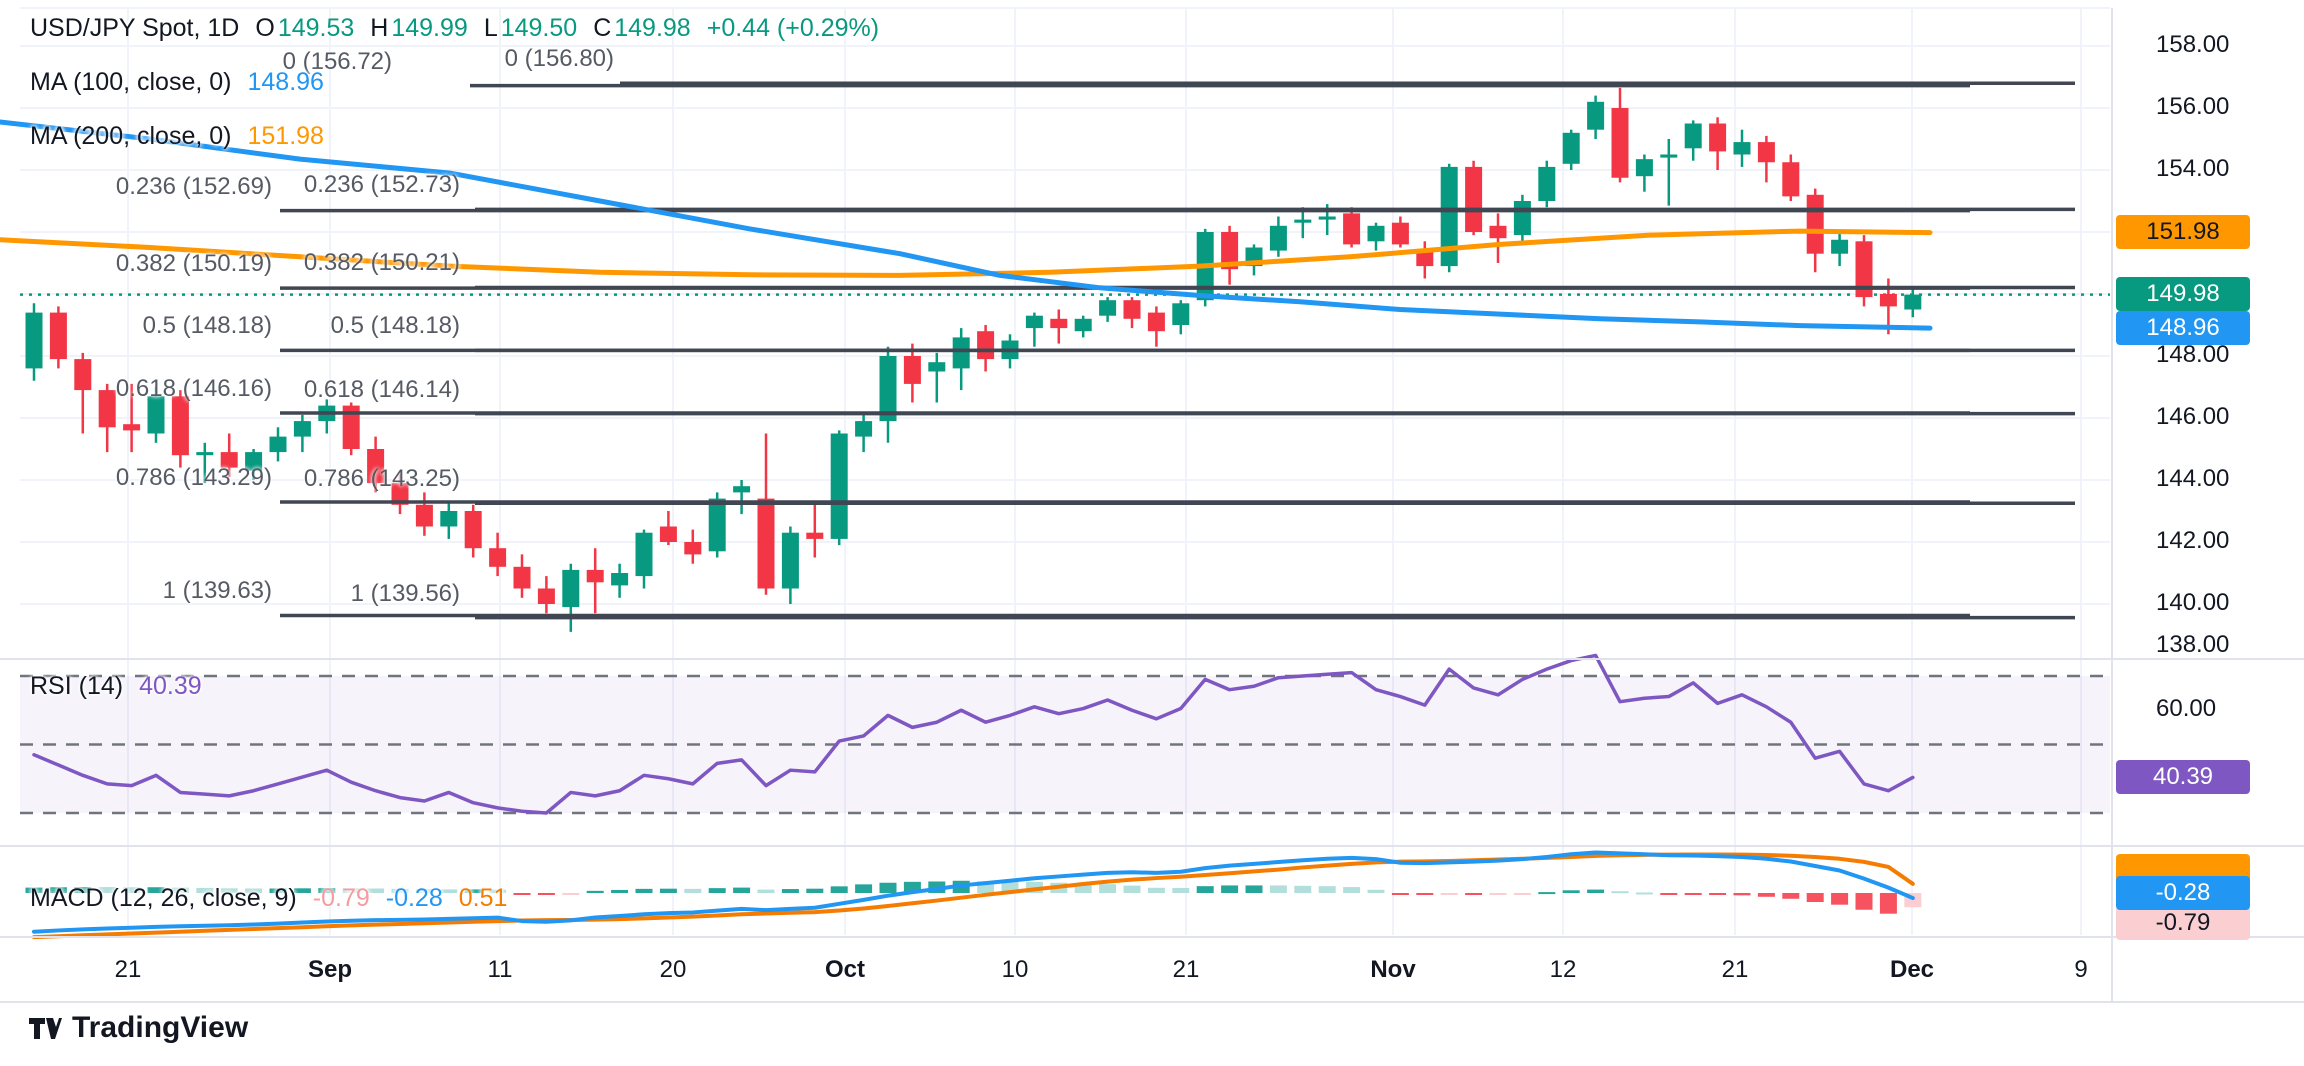  I want to click on ma200-line, so click(966, 253).